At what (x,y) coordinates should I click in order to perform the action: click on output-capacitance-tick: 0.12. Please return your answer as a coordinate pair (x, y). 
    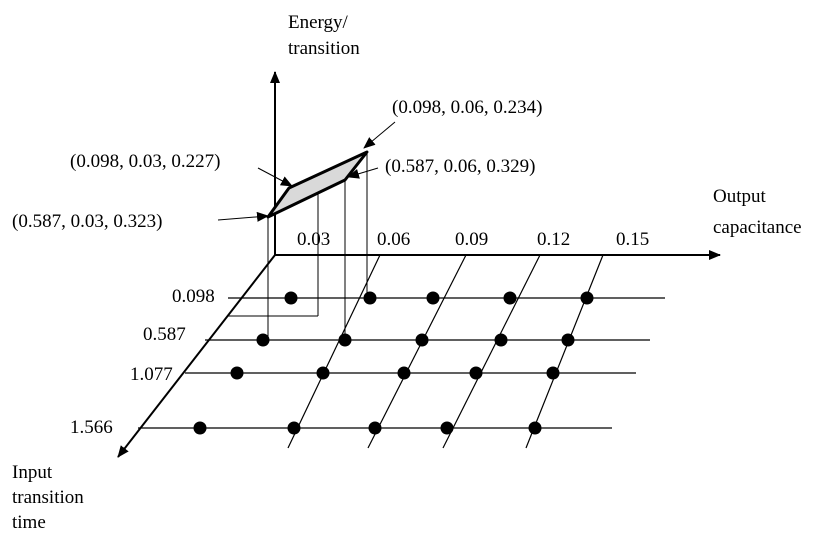
    Looking at the image, I should click on (553, 239).